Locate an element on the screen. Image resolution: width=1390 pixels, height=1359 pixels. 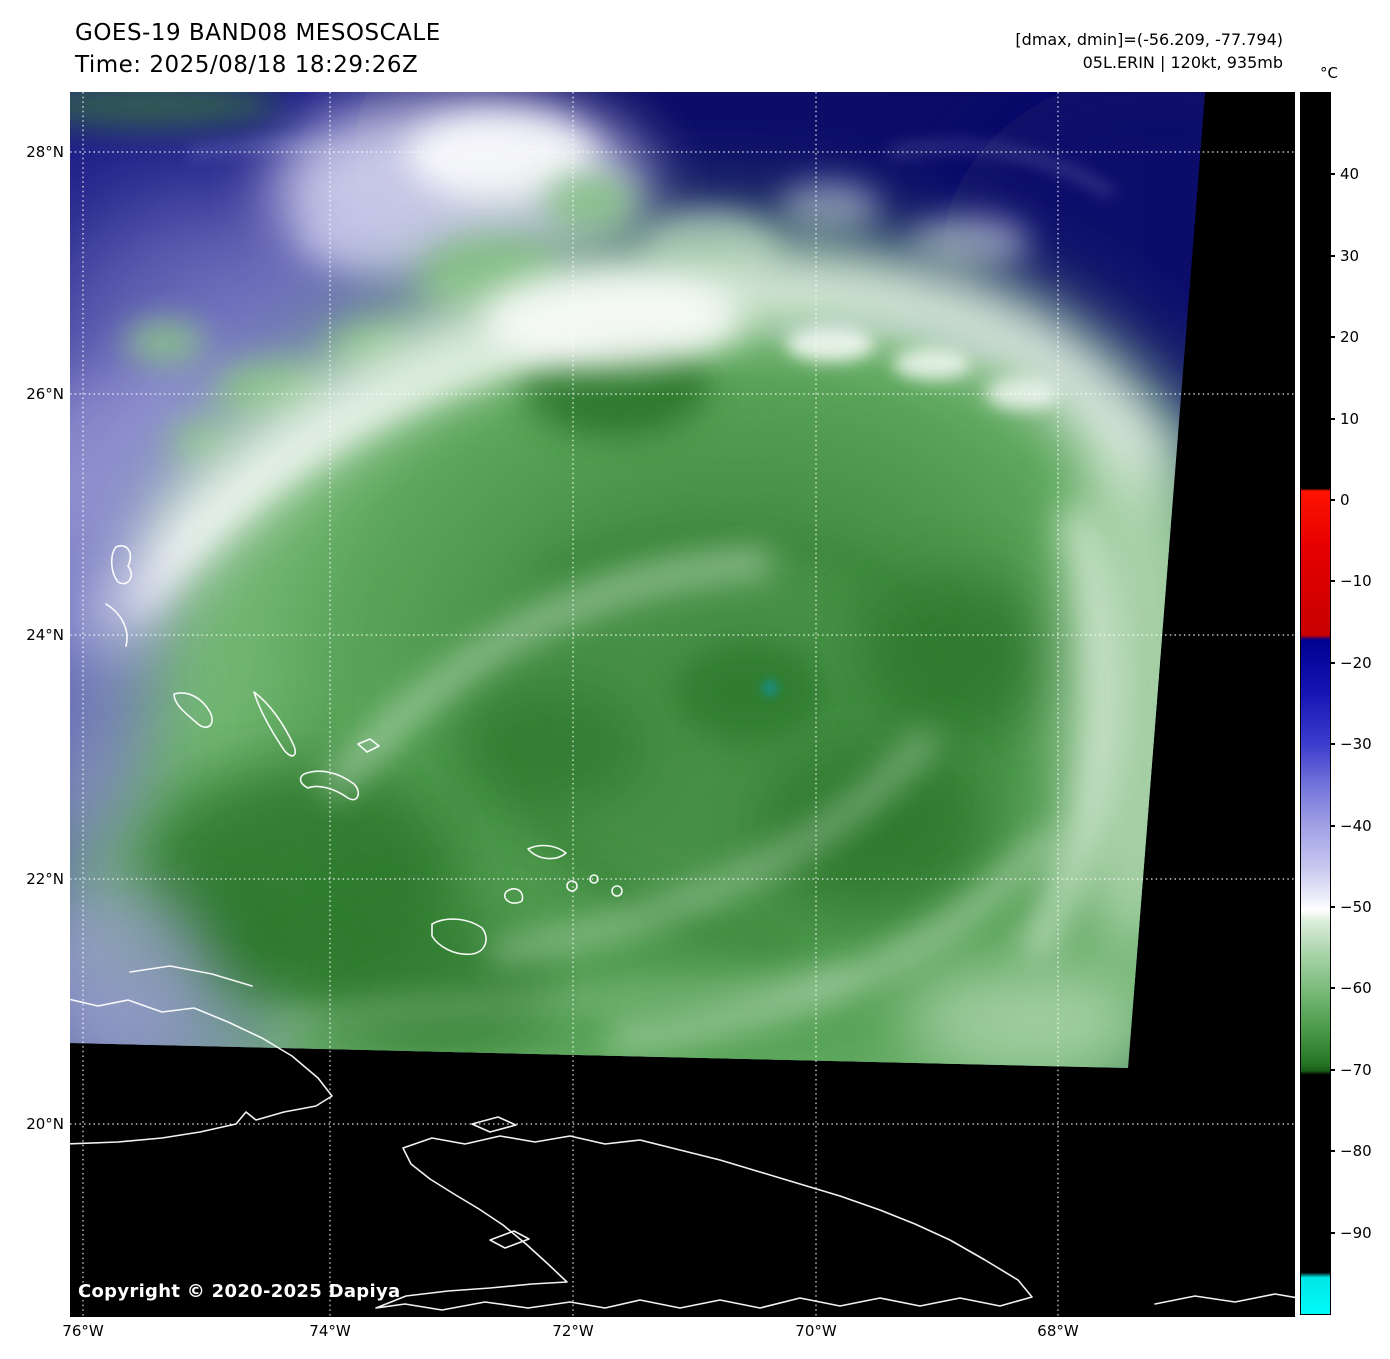
colorbar-tick: −70 is located at coordinates (1351, 1070).